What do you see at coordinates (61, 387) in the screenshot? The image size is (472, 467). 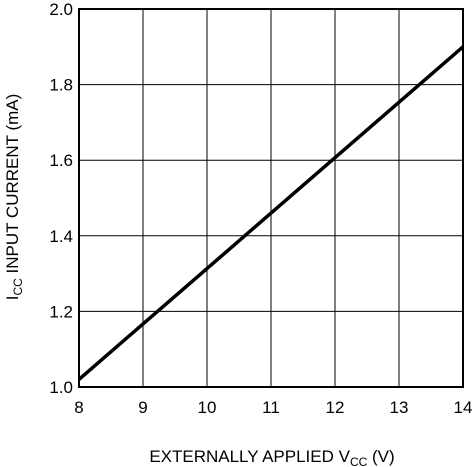 I see `y-tick-label: 1.0` at bounding box center [61, 387].